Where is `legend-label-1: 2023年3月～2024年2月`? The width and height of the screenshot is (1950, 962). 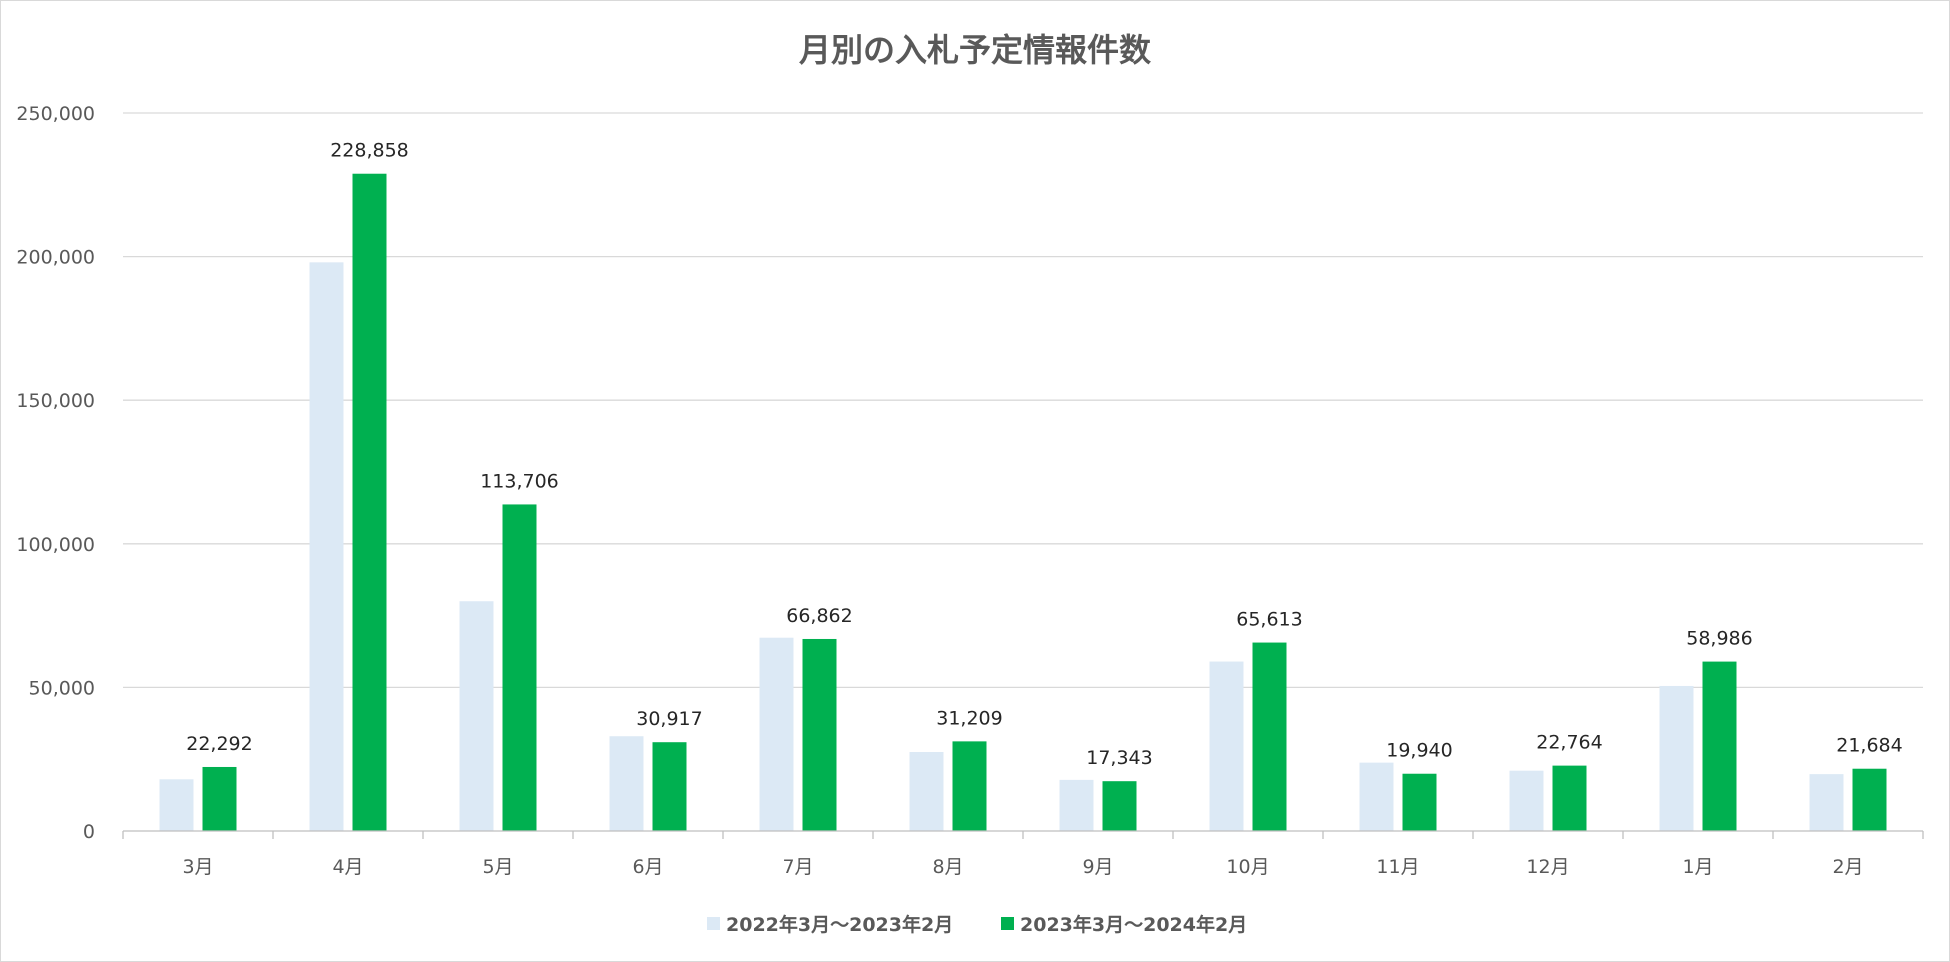 legend-label-1: 2023年3月～2024年2月 is located at coordinates (1133, 924).